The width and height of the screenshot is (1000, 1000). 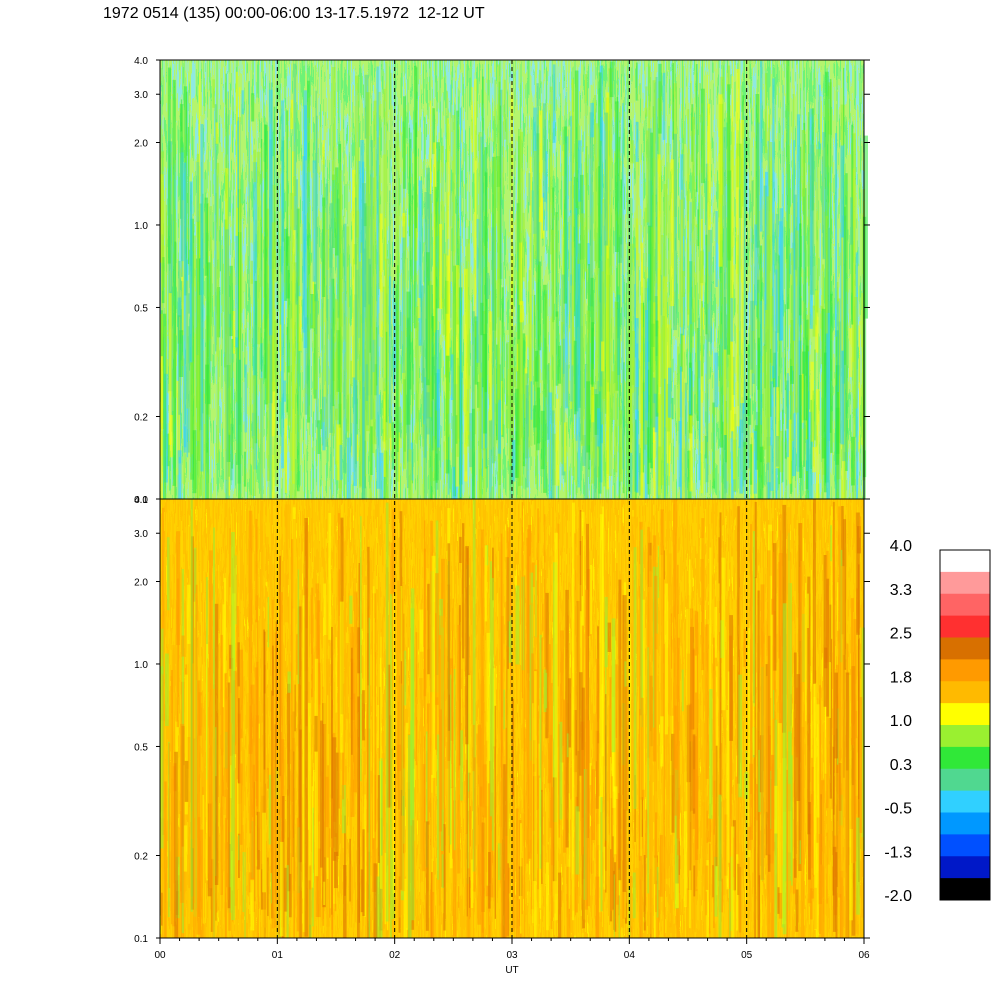 I want to click on colorbar-segment, so click(x=965, y=648).